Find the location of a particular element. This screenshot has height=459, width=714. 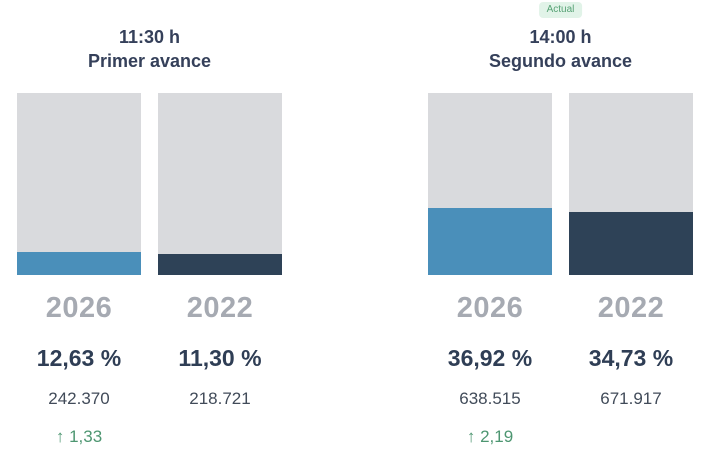

percent-value: 11,30 % is located at coordinates (220, 358).